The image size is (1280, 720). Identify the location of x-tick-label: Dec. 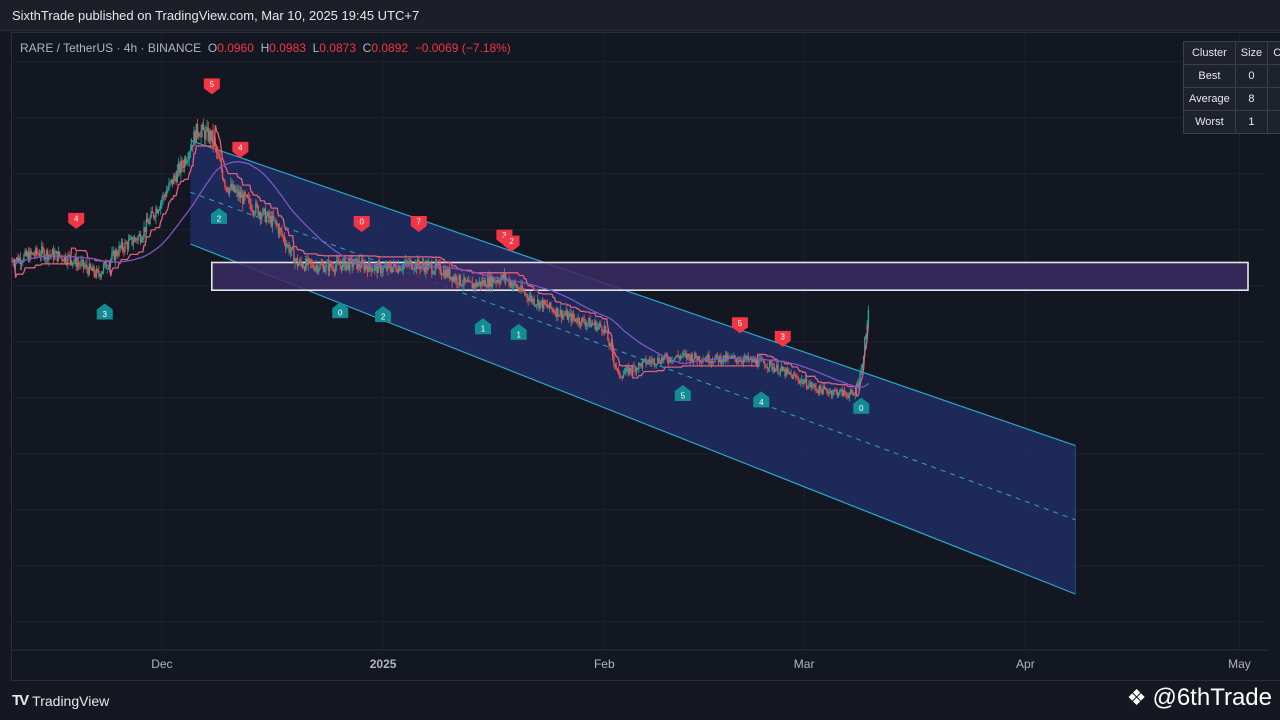
(161, 664).